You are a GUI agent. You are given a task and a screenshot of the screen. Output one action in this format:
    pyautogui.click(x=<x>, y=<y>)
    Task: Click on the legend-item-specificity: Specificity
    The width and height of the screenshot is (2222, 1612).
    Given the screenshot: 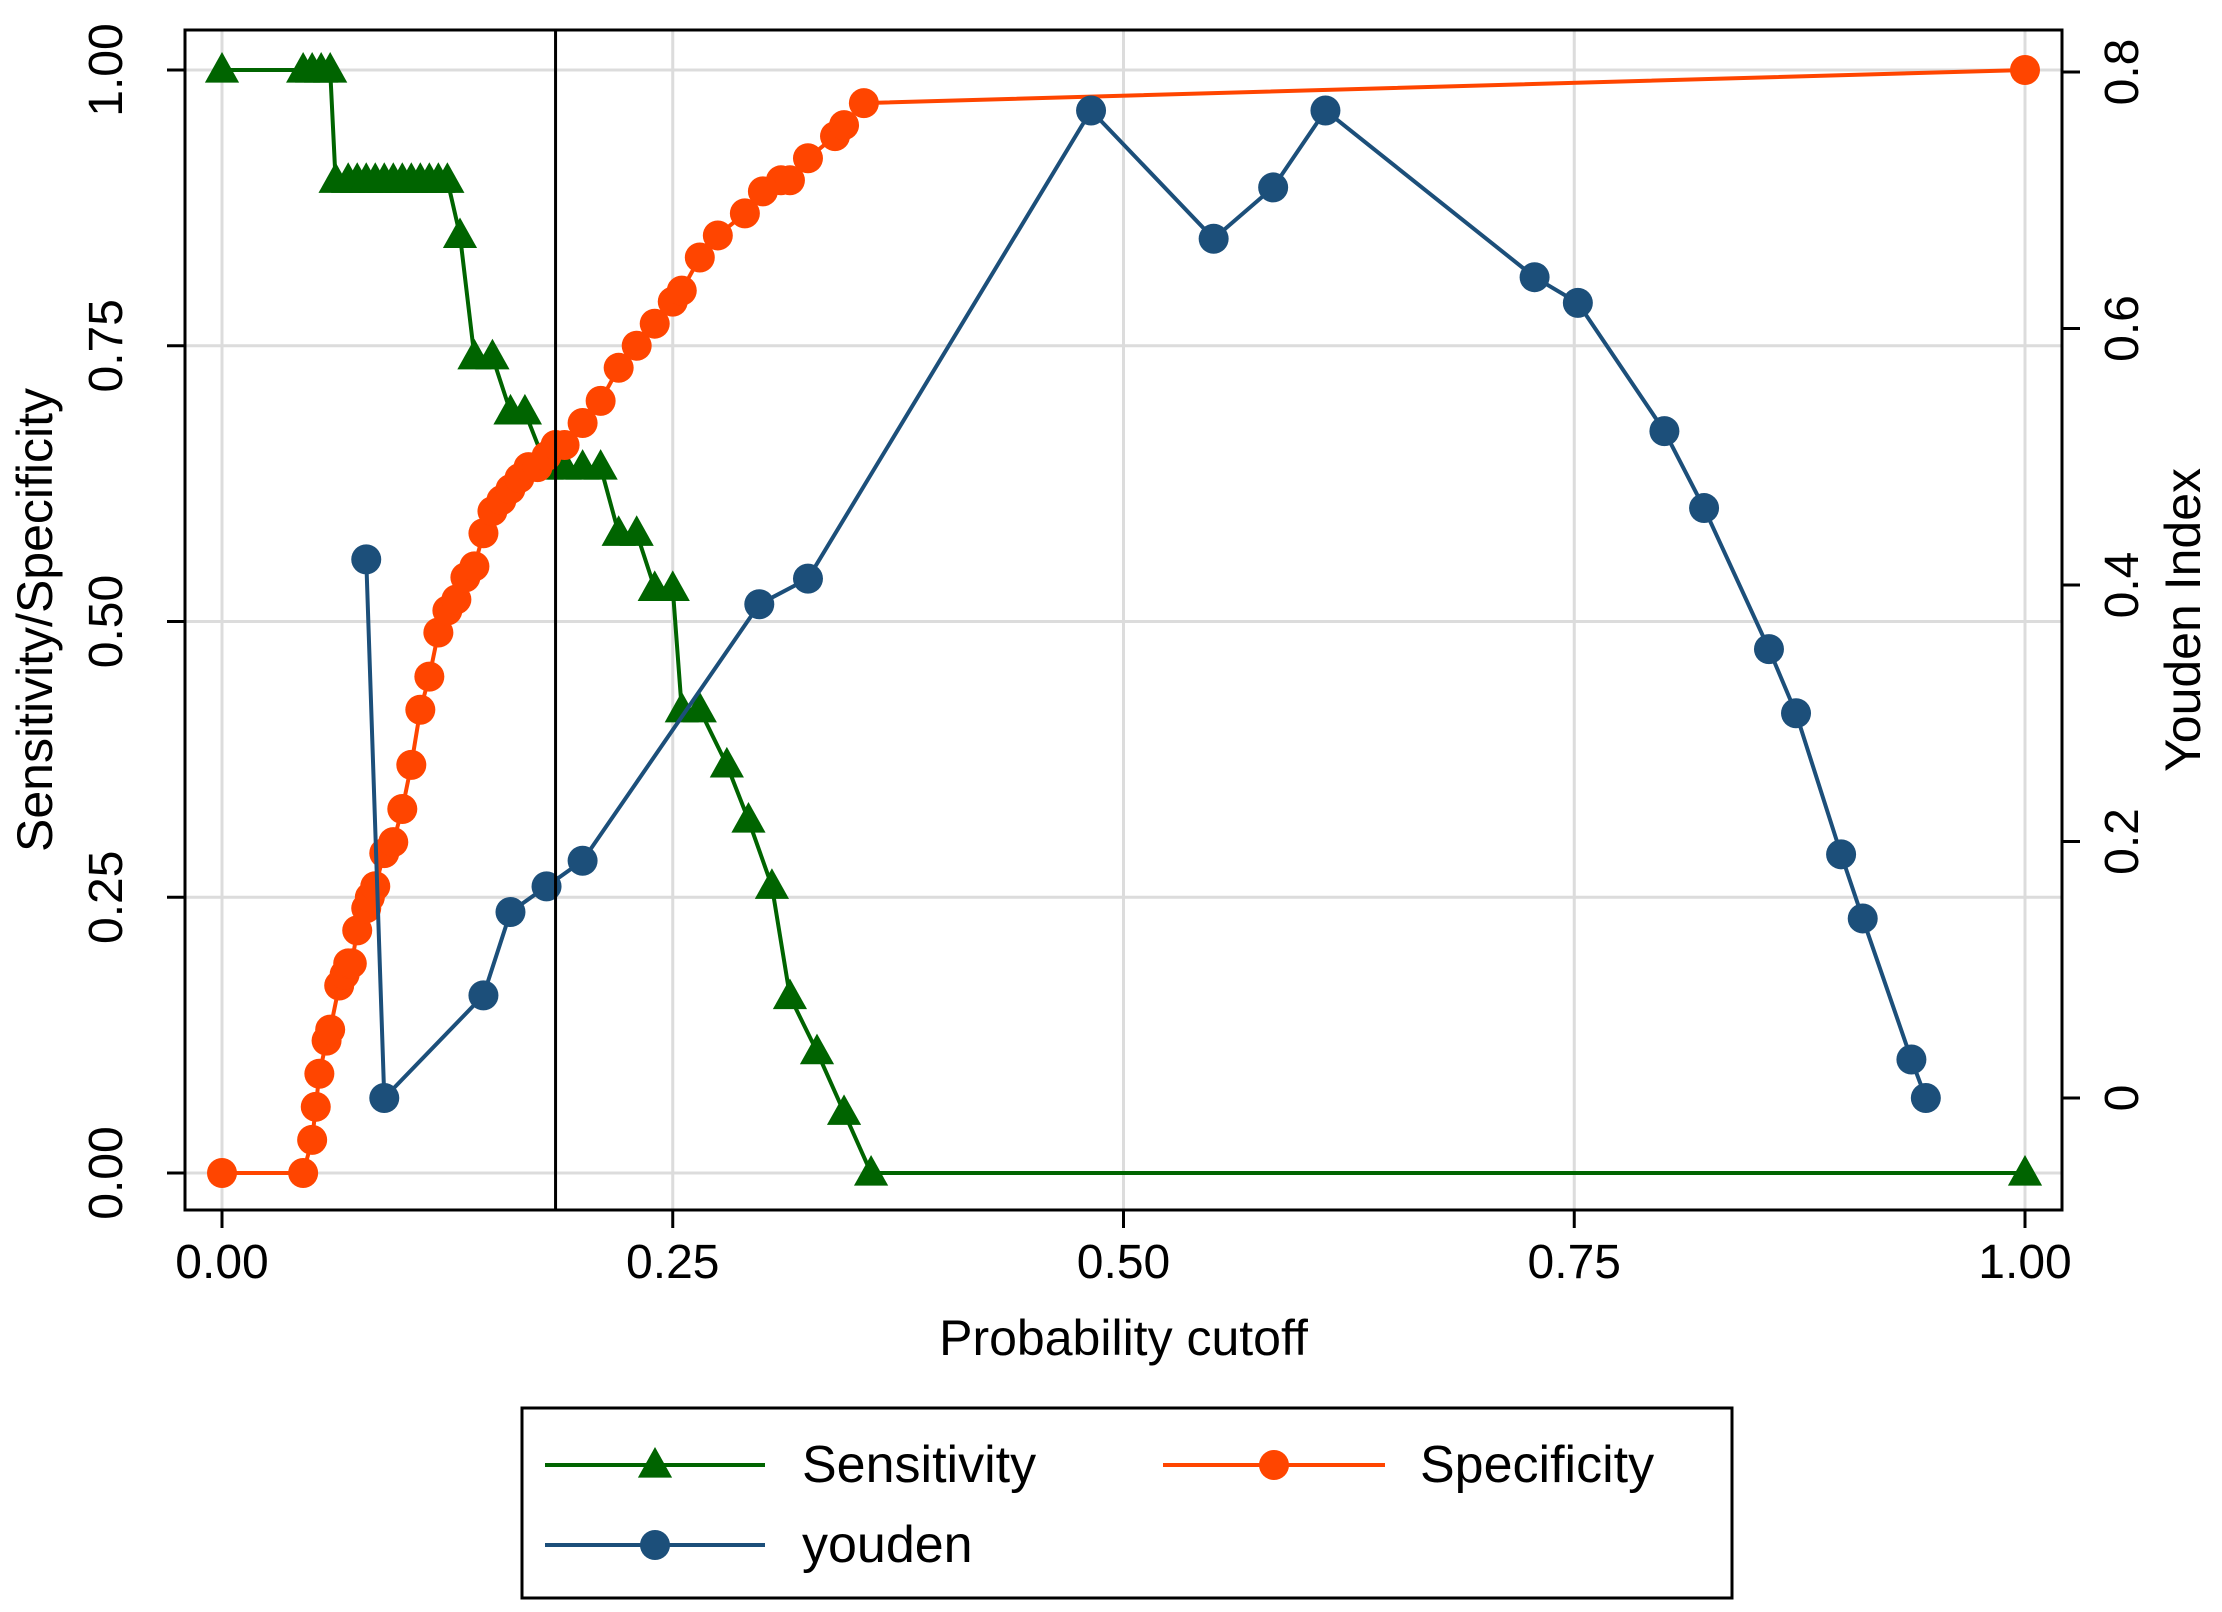 What is the action you would take?
    pyautogui.click(x=1408, y=1465)
    